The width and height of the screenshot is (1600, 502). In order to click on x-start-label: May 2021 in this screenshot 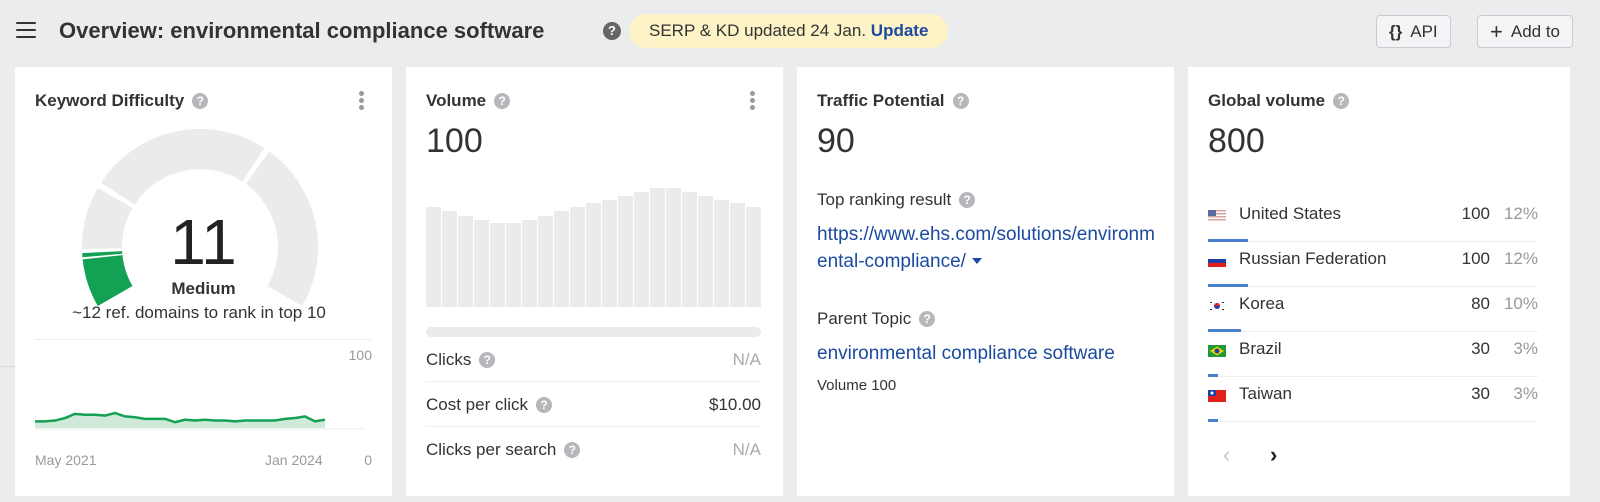, I will do `click(66, 460)`.